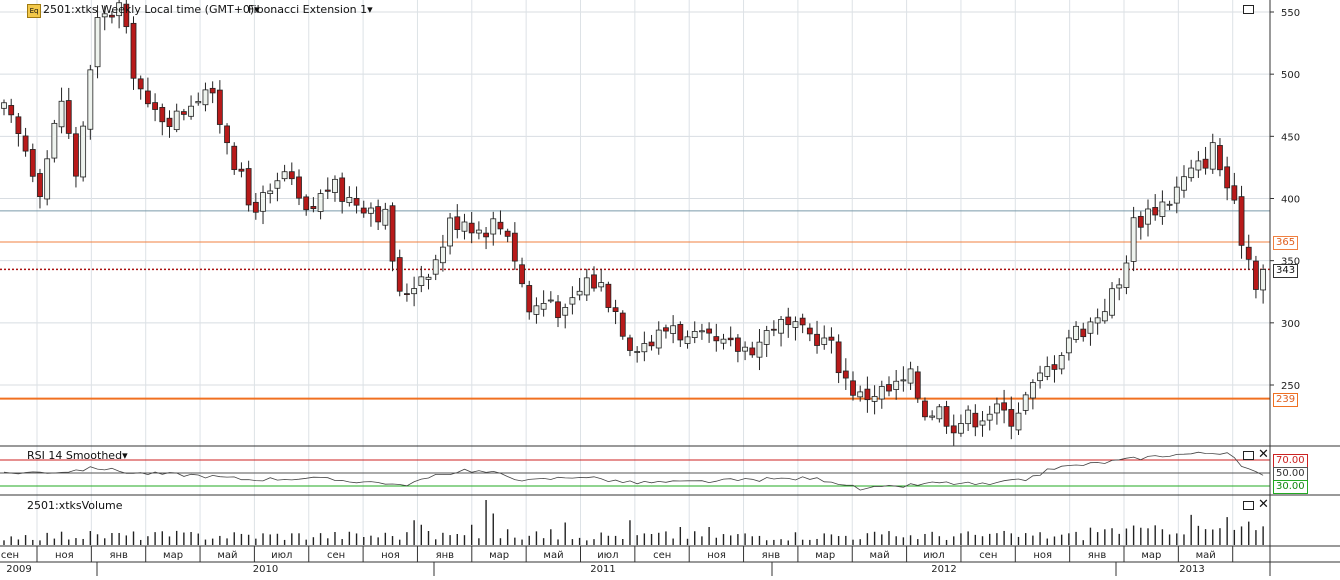 This screenshot has height=580, width=1340. I want to click on dropdown-arrow-icon: ▾, so click(125, 455).